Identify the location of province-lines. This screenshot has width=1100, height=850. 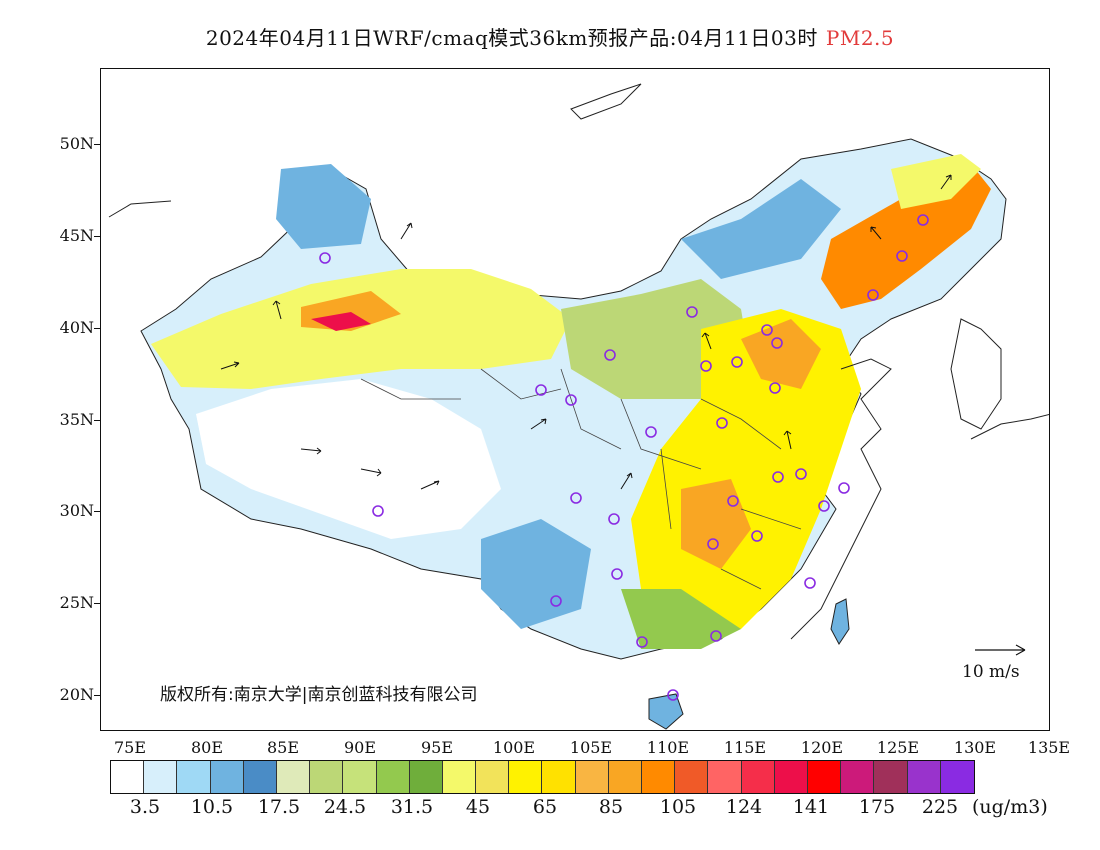
(581, 479).